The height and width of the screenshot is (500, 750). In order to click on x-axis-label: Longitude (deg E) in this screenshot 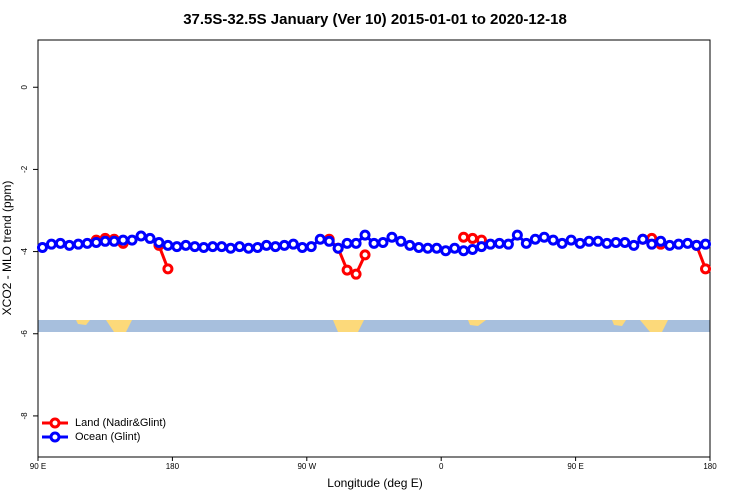, I will do `click(374, 483)`.